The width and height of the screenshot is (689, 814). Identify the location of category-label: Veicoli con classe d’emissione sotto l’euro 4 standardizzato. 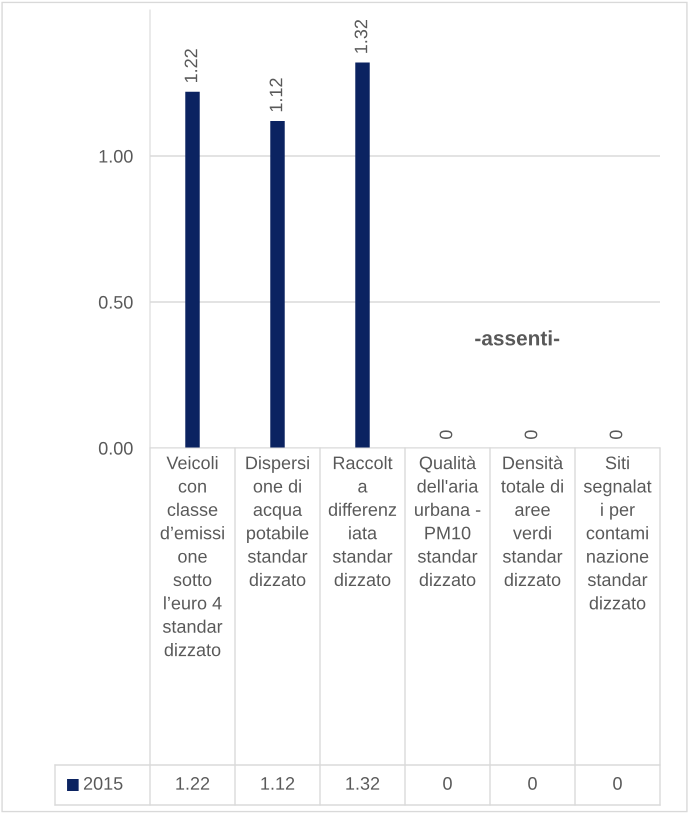
(192, 556).